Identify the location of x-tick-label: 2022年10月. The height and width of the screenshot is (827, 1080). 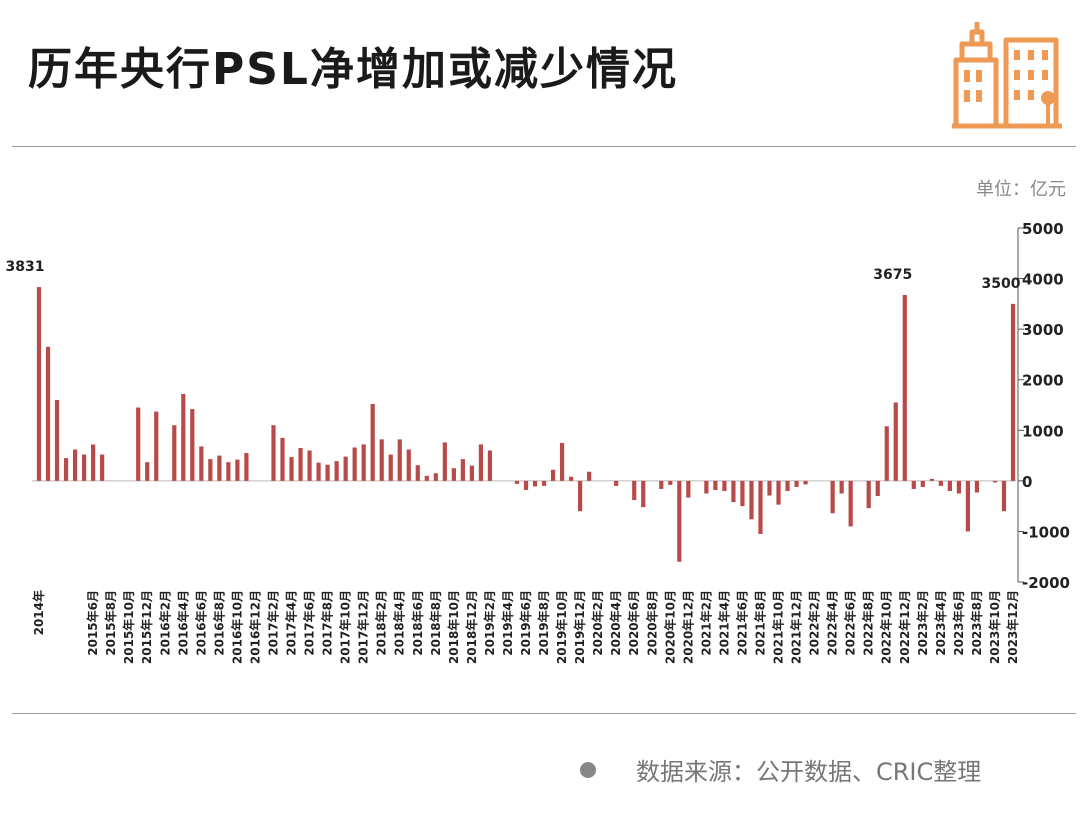
(886, 627).